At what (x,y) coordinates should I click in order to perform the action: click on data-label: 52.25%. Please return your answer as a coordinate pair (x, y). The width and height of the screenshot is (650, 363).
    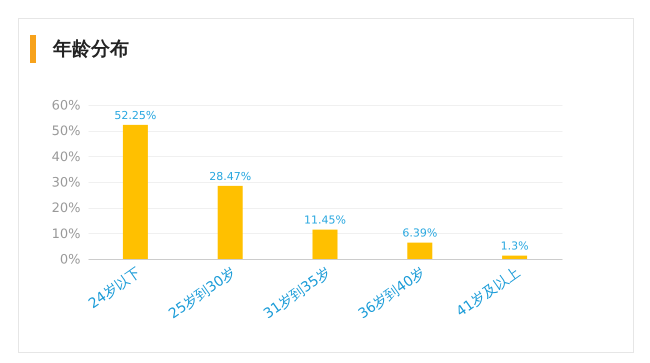
    Looking at the image, I should click on (135, 115).